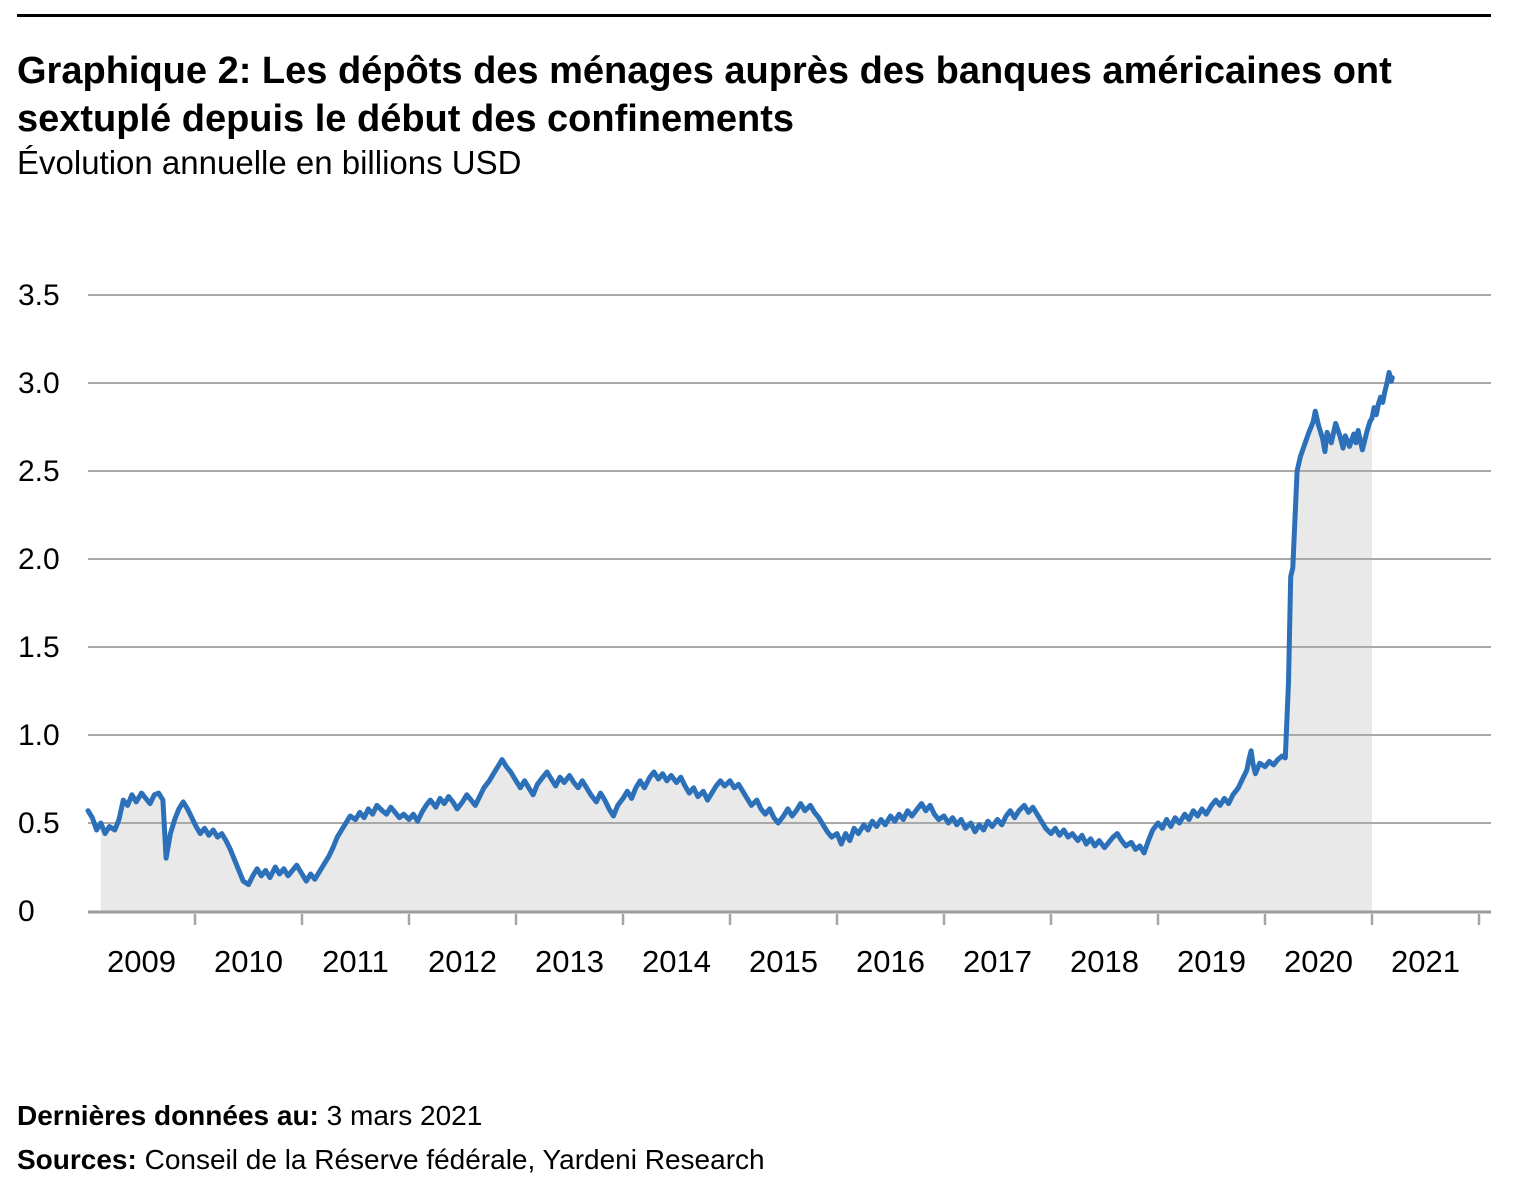 The width and height of the screenshot is (1529, 1189). I want to click on x-tick-label: 2017, so click(997, 961).